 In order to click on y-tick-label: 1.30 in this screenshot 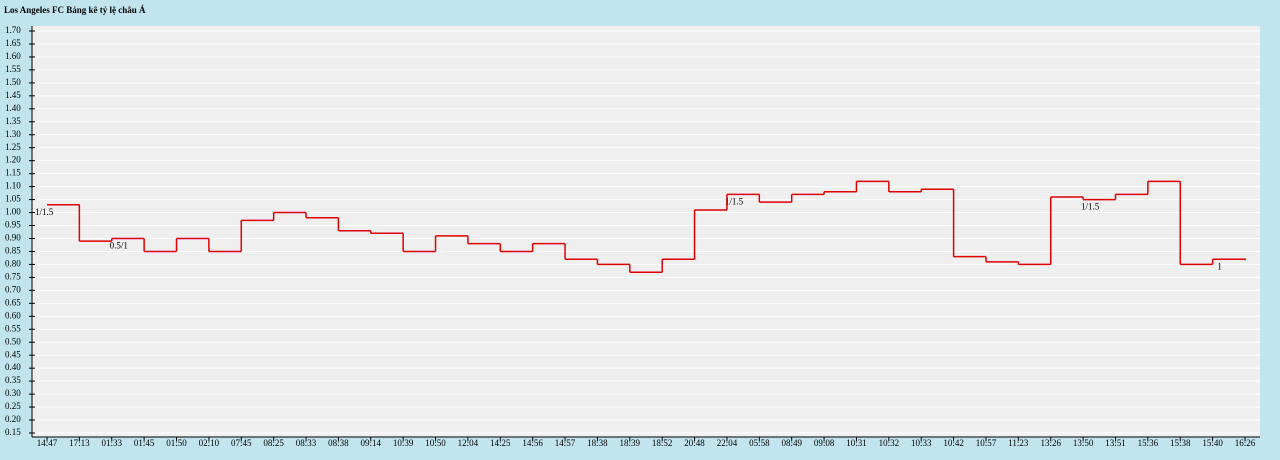, I will do `click(13, 134)`.